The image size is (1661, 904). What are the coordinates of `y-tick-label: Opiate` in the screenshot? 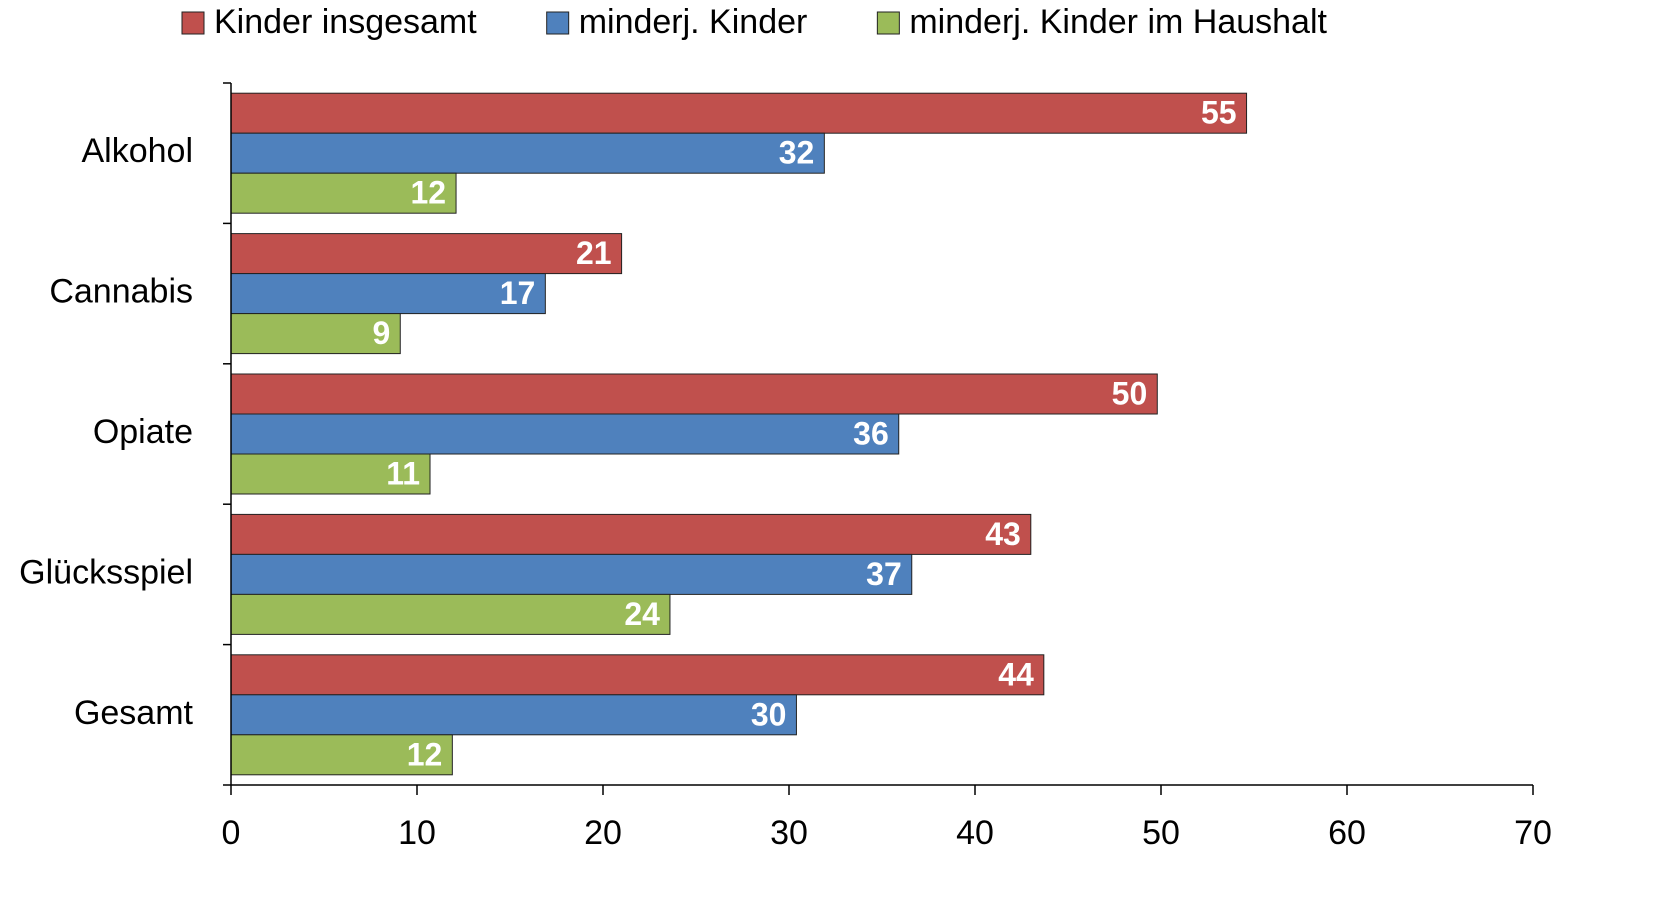 It's located at (143, 432).